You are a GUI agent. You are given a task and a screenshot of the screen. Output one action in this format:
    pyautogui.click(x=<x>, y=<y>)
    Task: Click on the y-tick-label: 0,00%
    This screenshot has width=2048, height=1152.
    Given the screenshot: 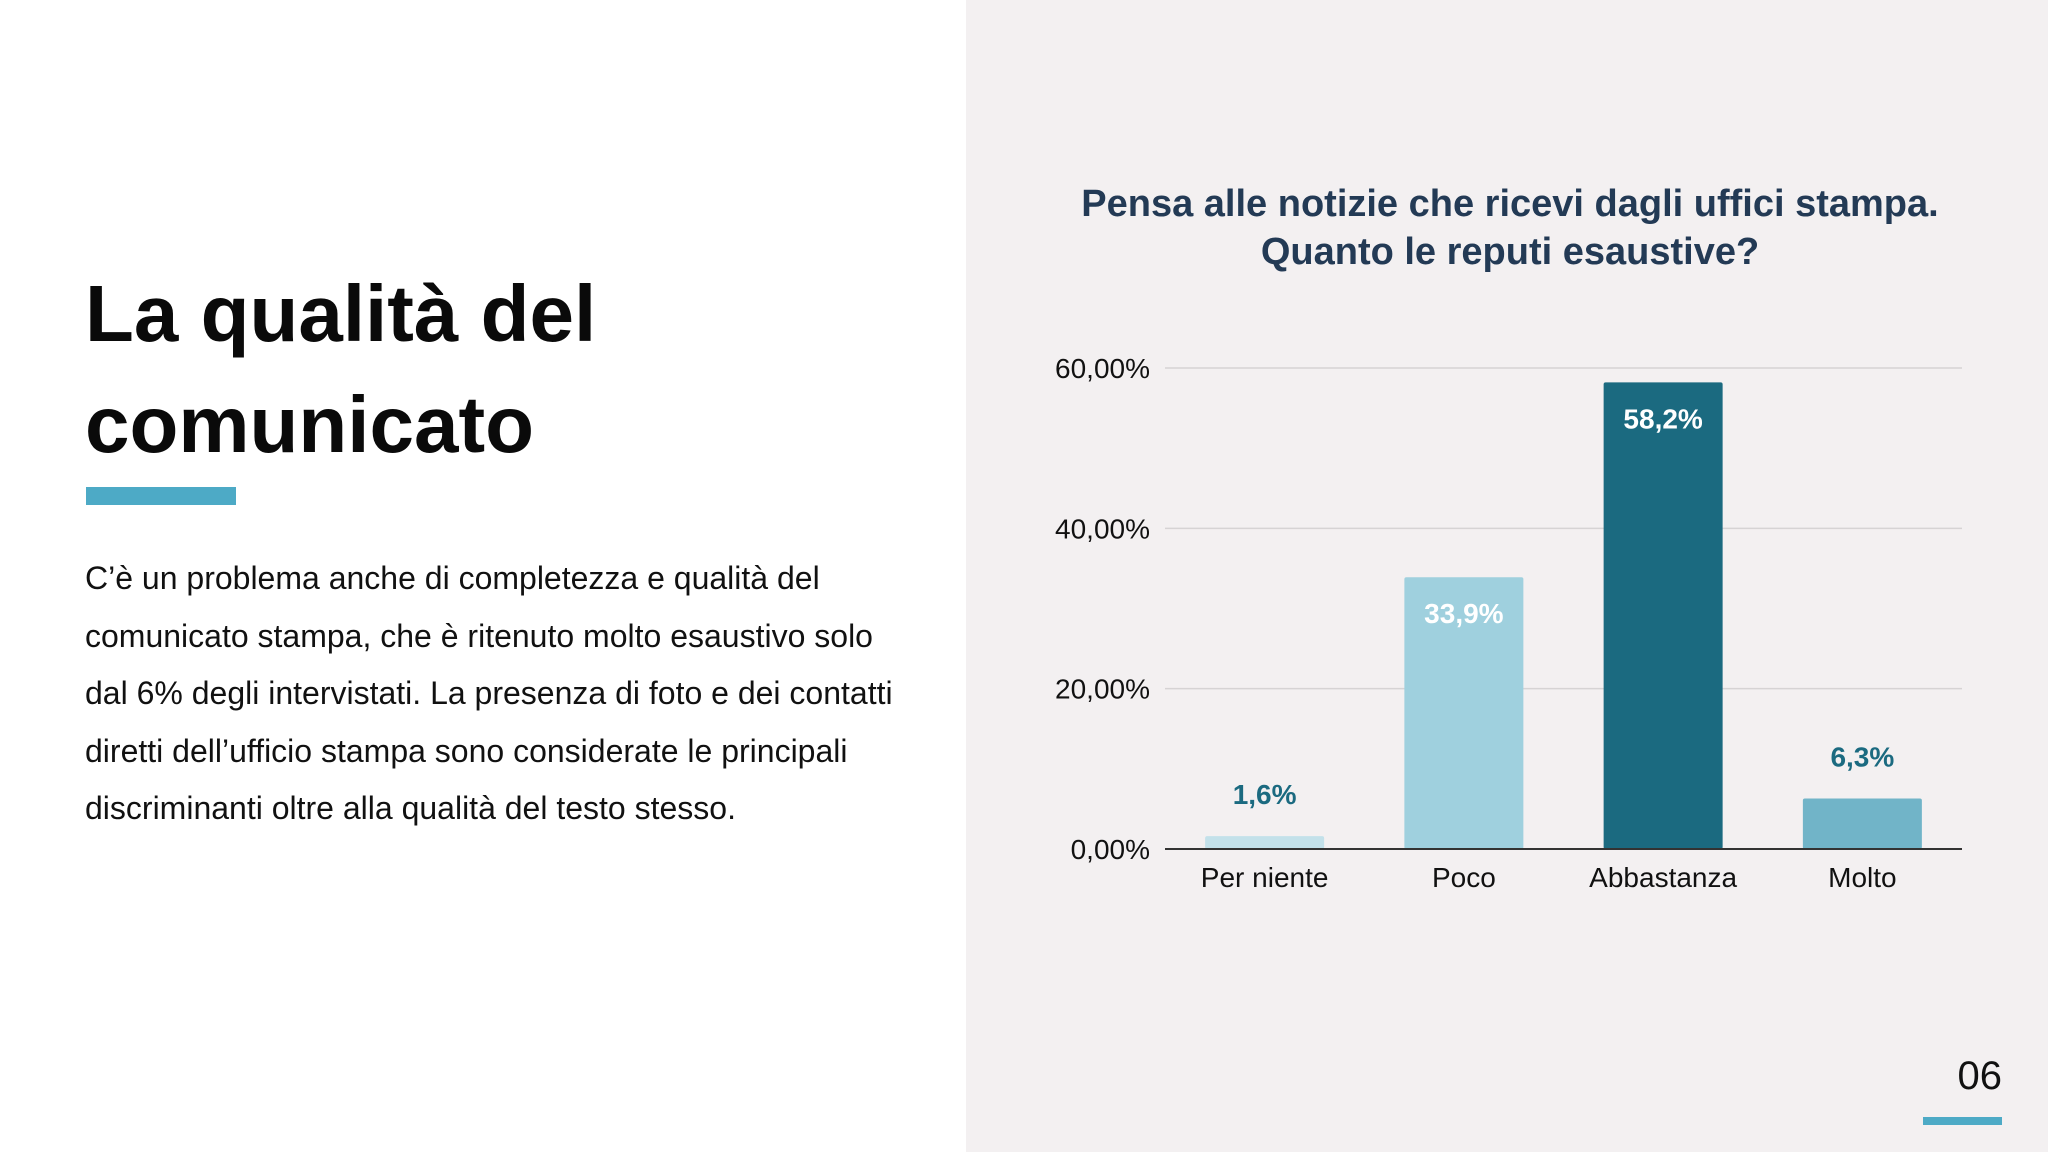 What is the action you would take?
    pyautogui.click(x=1110, y=849)
    